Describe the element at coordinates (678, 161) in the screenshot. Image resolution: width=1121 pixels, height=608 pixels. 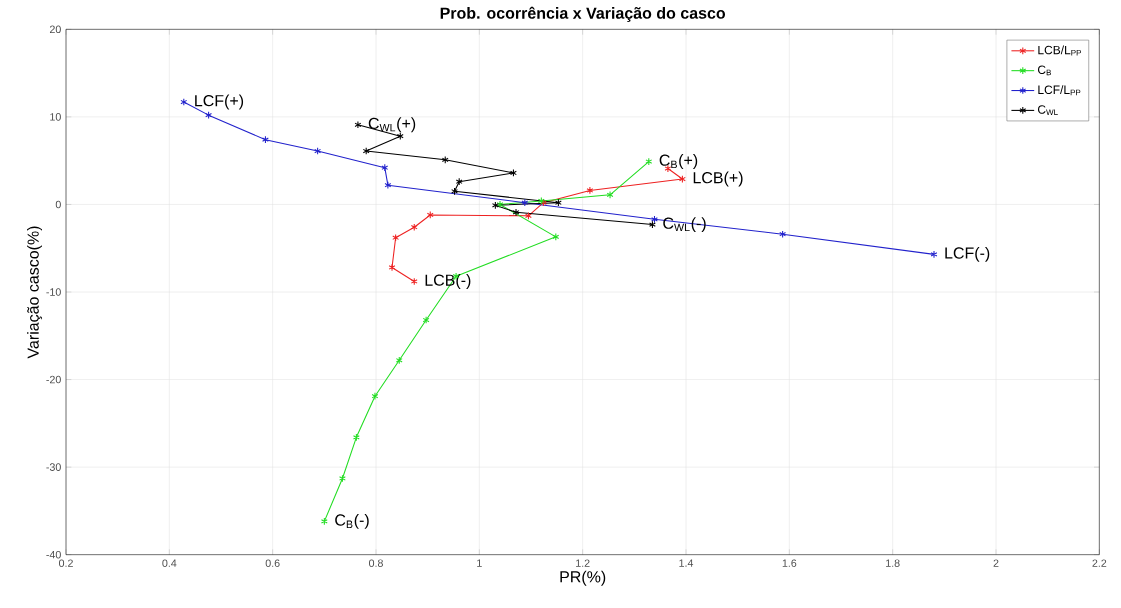
I see `annotation: C$_{B}$(+)` at that location.